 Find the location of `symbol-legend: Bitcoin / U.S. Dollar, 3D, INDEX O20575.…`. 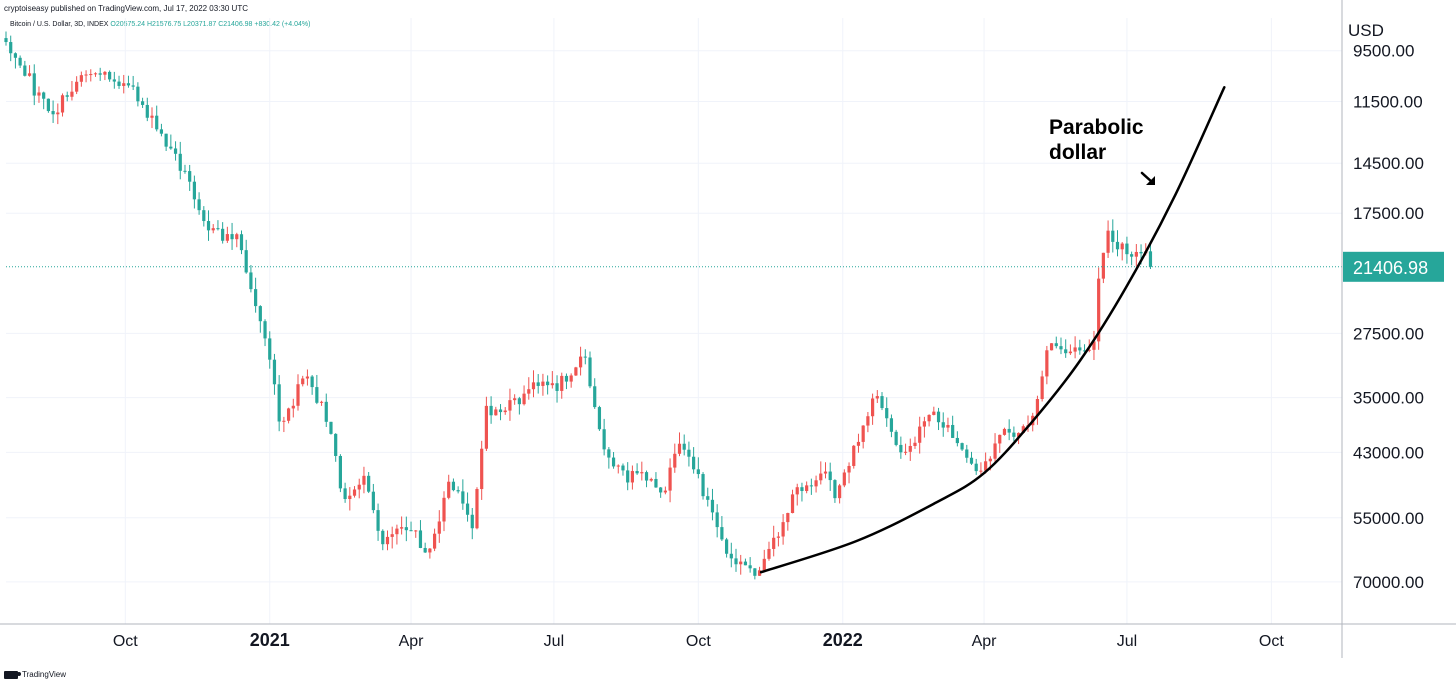

symbol-legend: Bitcoin / U.S. Dollar, 3D, INDEX O20575.… is located at coordinates (160, 24).